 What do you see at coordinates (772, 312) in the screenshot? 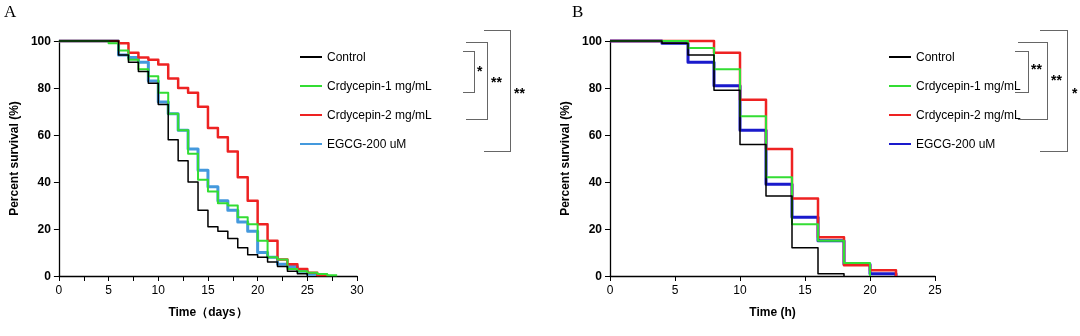
I see `x-axis-title: Time (h)` at bounding box center [772, 312].